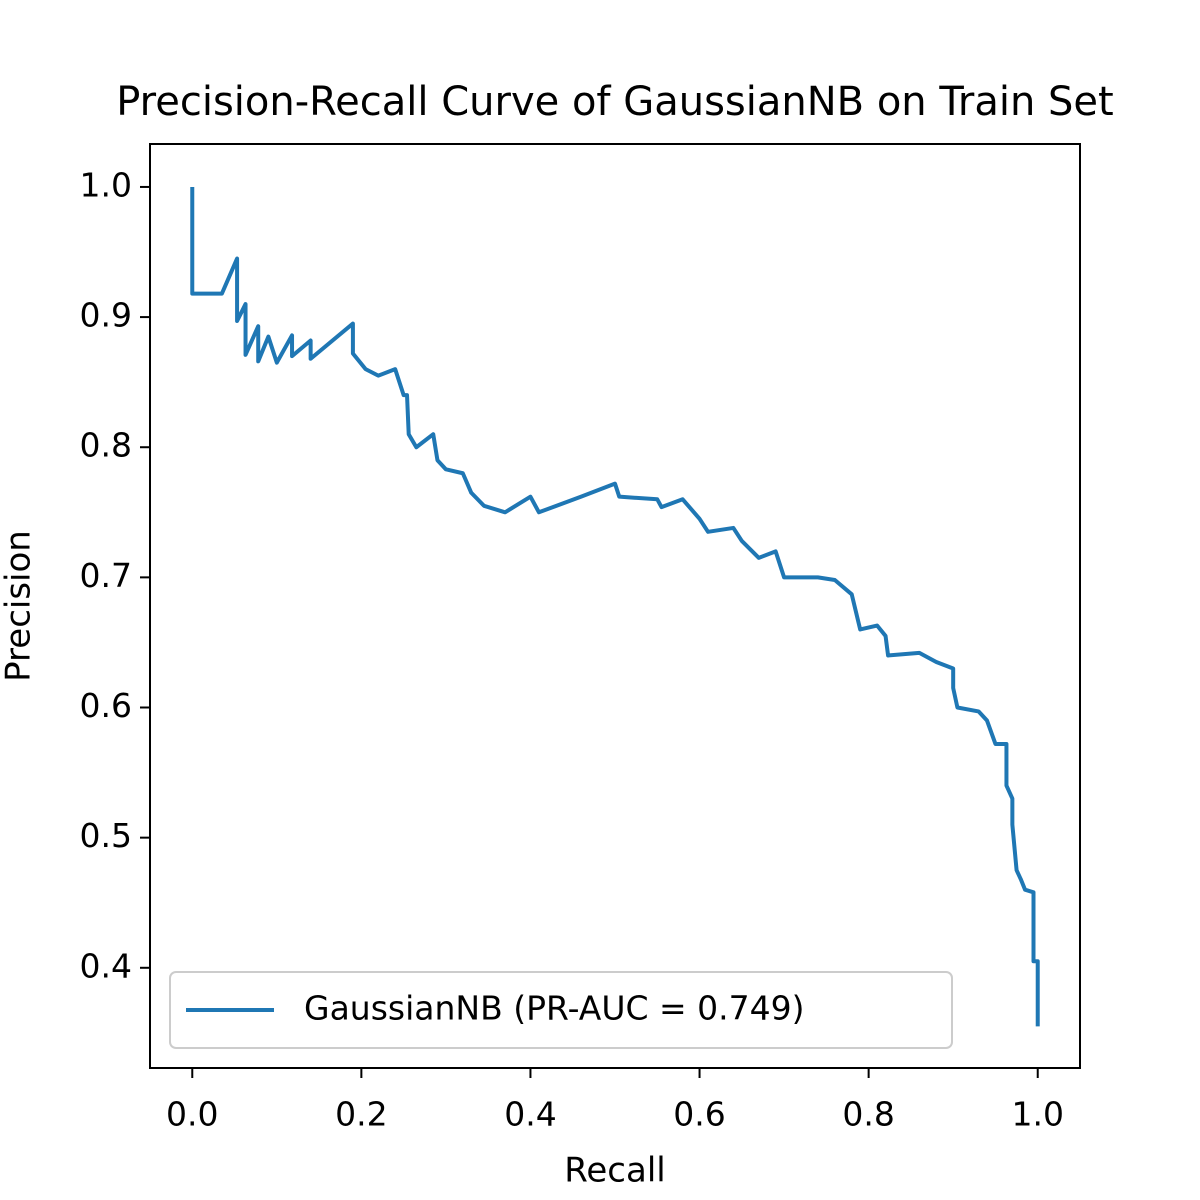 Image resolution: width=1200 pixels, height=1200 pixels. Describe the element at coordinates (106, 965) in the screenshot. I see `y-tick-label: 0.4` at that location.